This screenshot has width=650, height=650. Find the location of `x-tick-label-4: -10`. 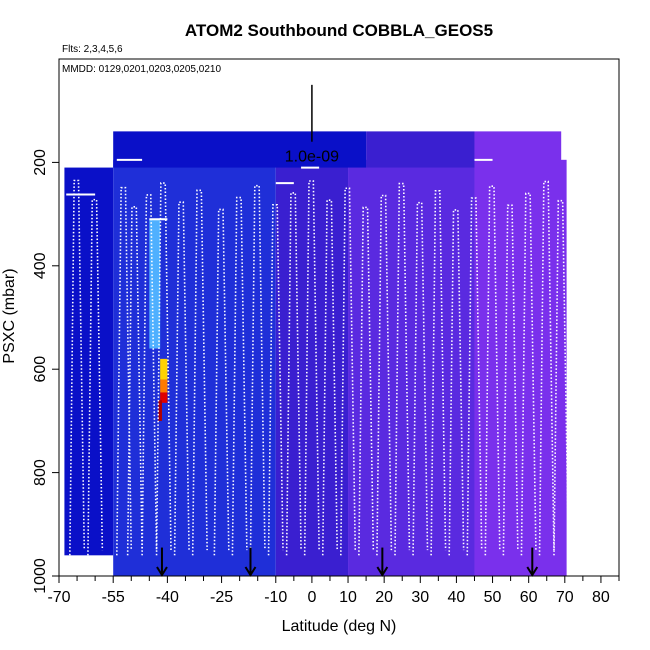

x-tick-label-4: -10 is located at coordinates (275, 597).